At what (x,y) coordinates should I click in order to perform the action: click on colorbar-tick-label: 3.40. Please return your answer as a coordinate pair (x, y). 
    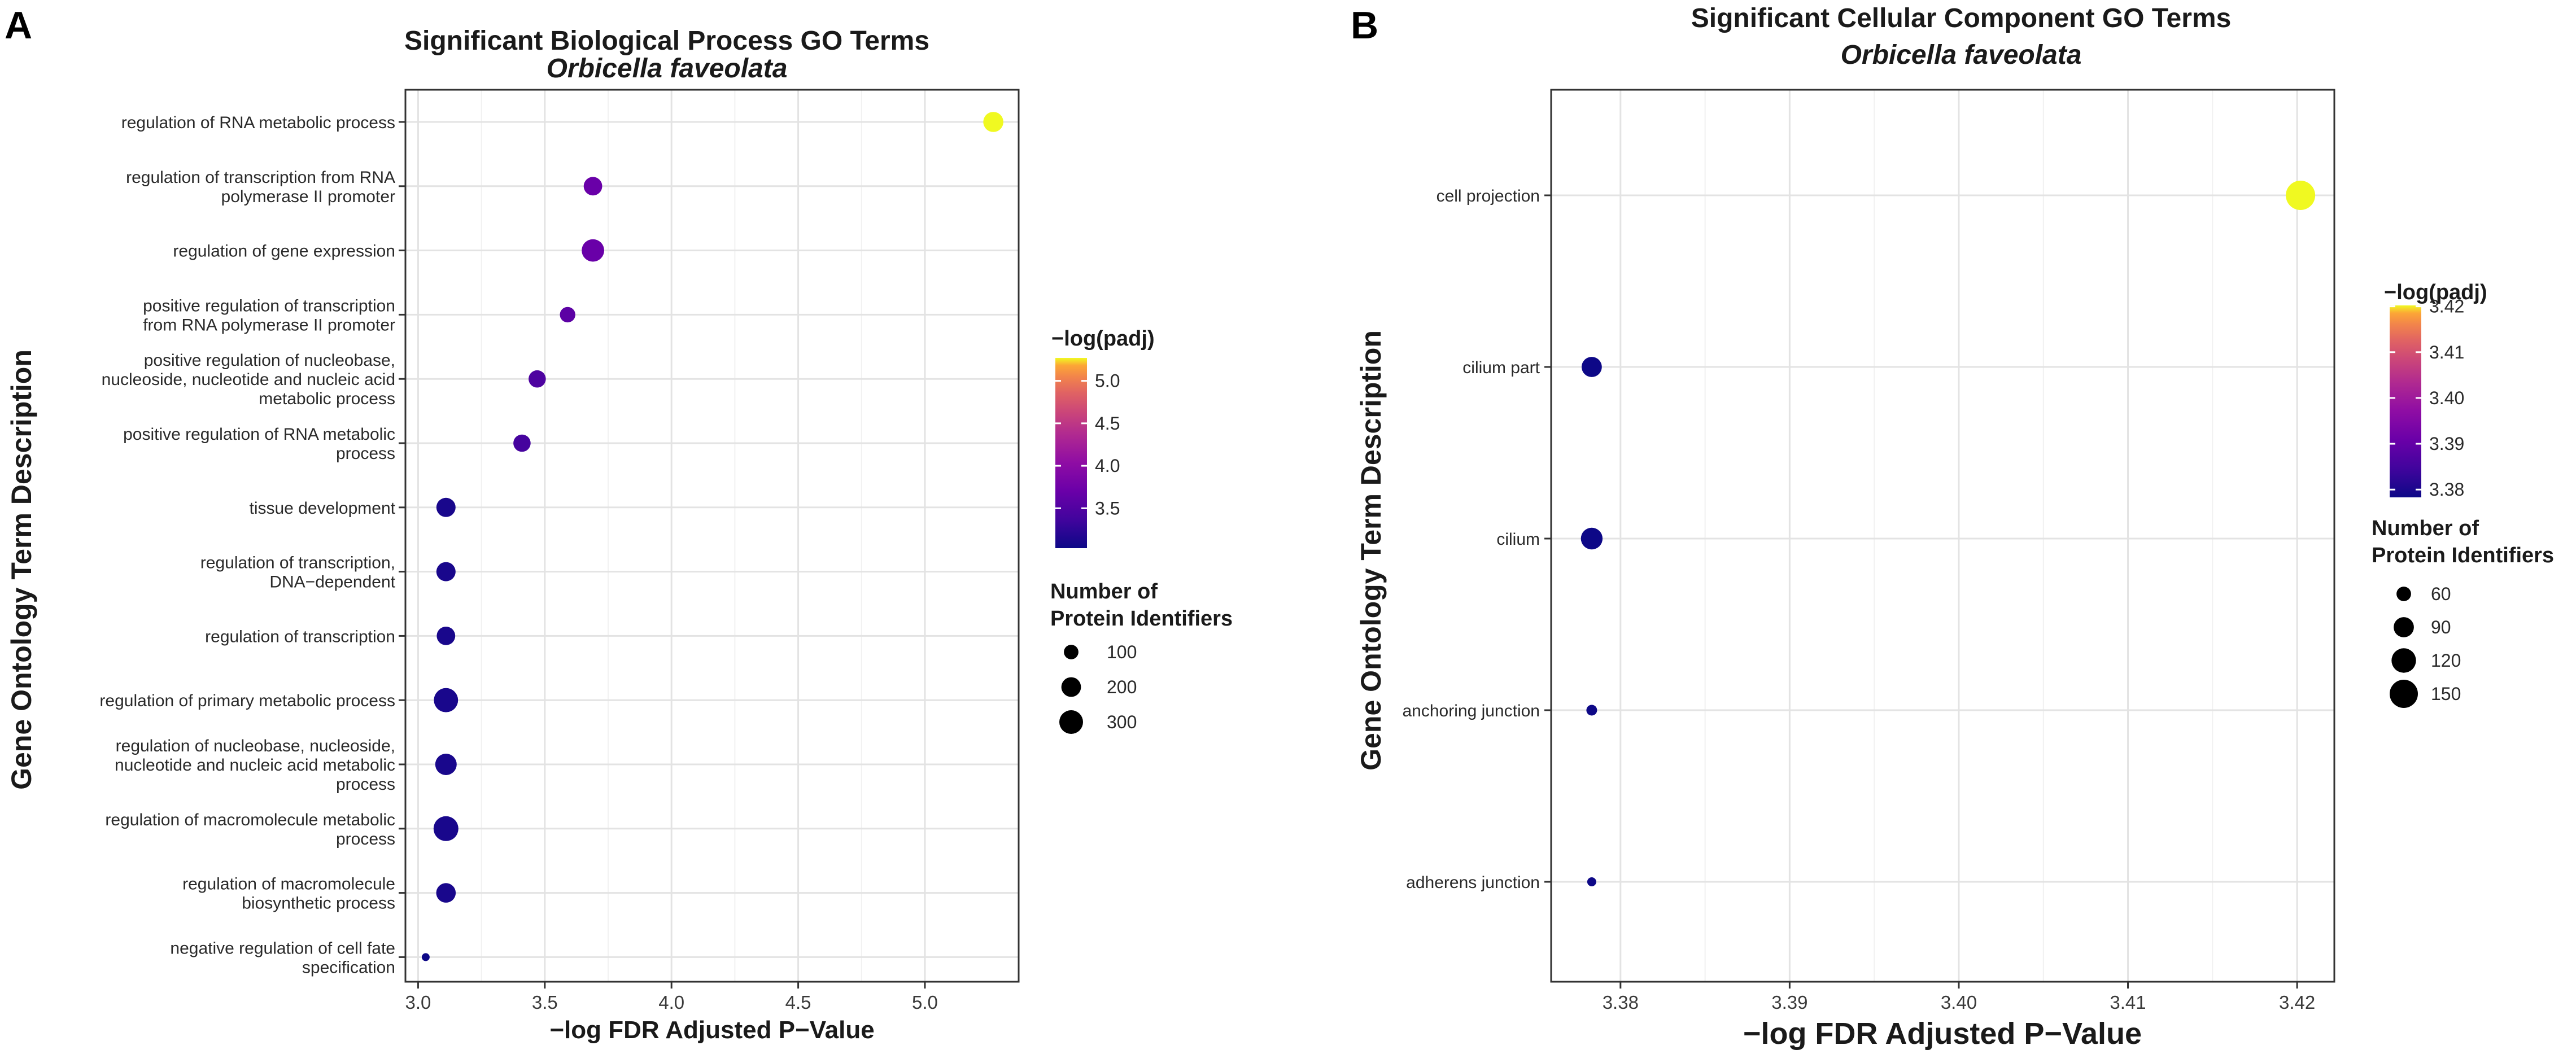
    Looking at the image, I should click on (2447, 398).